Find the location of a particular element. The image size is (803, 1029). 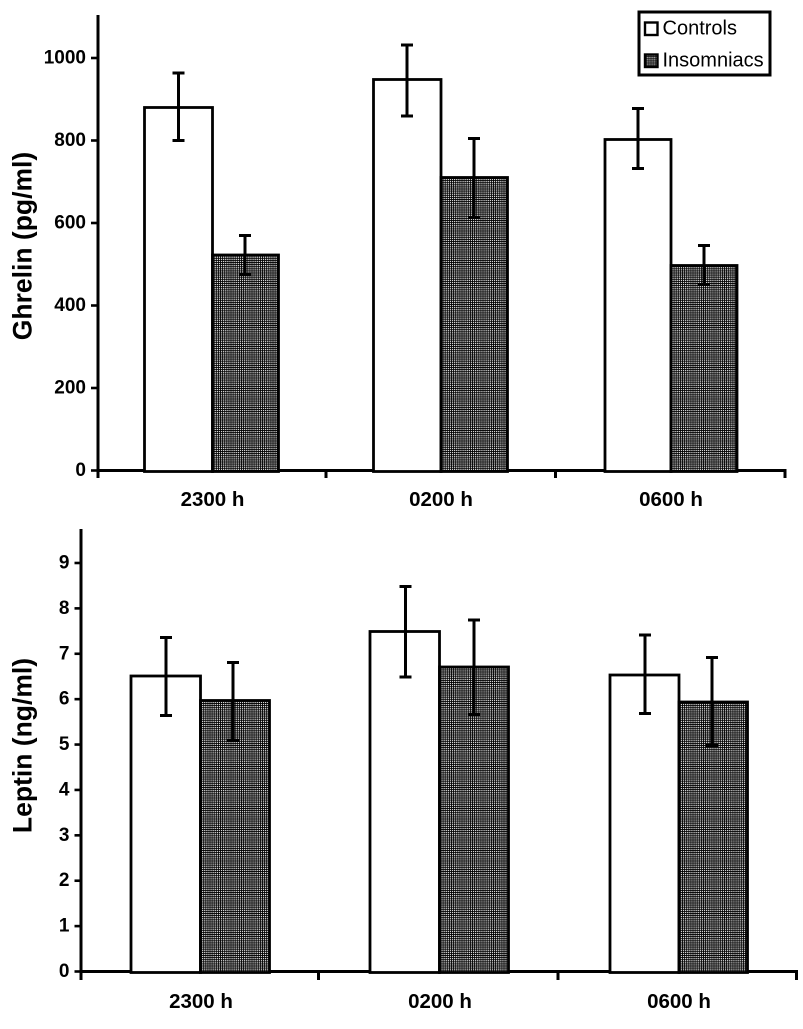

svg-text: 600 is located at coordinates (70, 223).